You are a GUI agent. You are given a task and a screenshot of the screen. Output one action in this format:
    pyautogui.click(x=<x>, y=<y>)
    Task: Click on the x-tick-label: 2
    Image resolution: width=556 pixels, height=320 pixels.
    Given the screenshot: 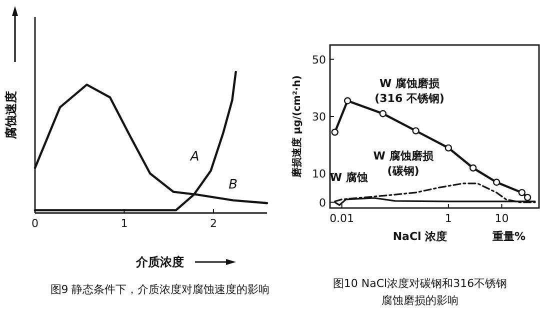 What is the action you would take?
    pyautogui.click(x=213, y=223)
    